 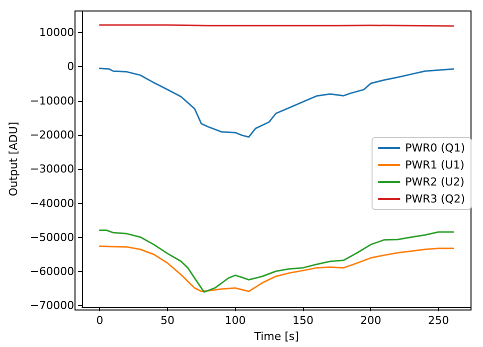 I want to click on y-tick-label: −70000, so click(x=52, y=305).